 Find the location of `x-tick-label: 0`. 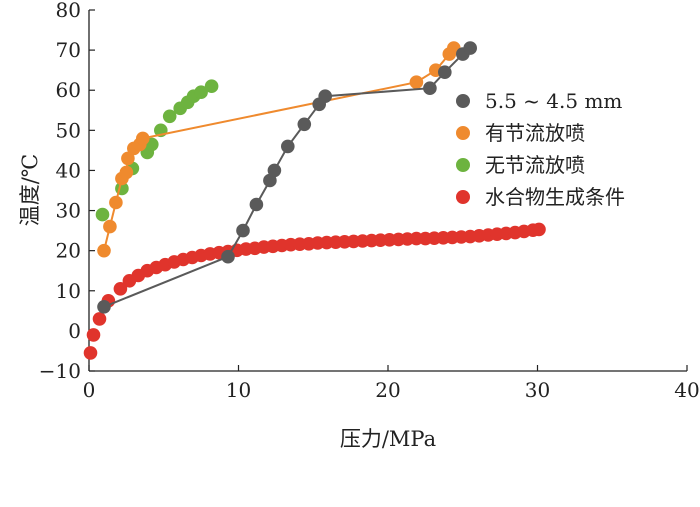

x-tick-label: 0 is located at coordinates (89, 390).